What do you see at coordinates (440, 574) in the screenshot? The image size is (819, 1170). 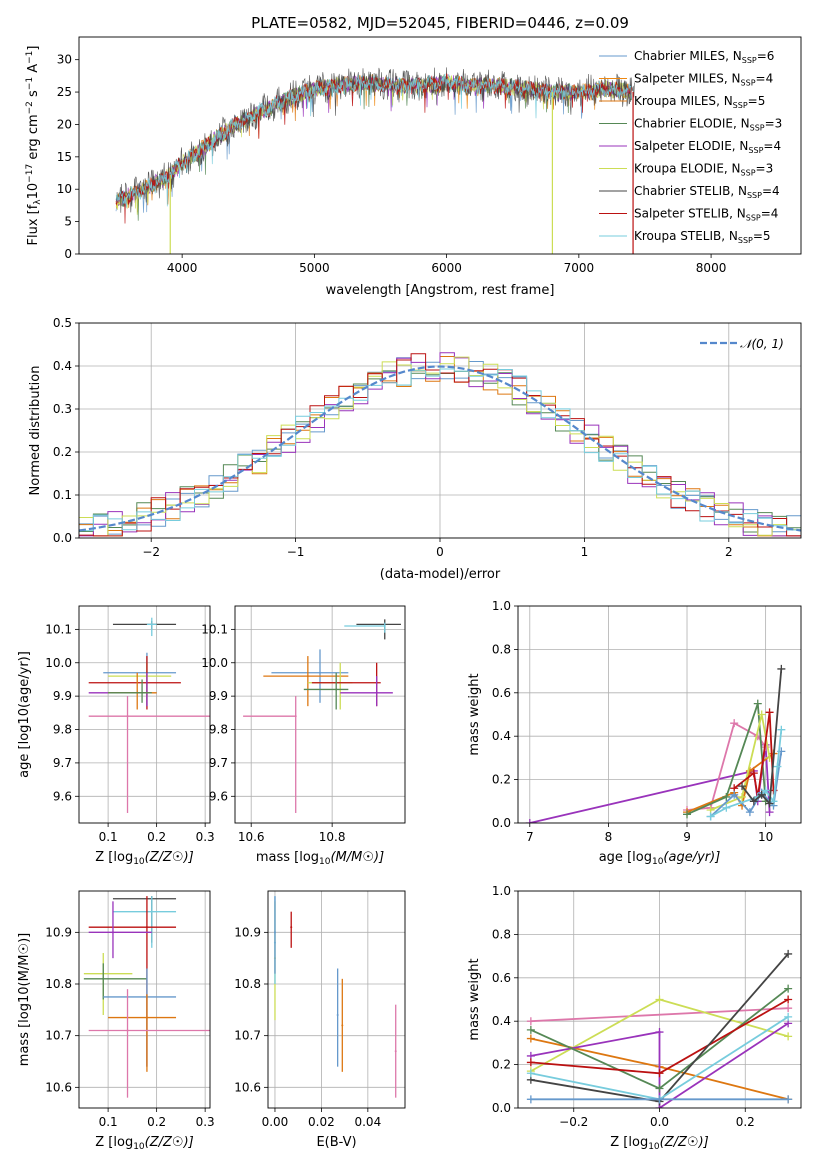 I see `x-axis-label: (data-model)/error` at bounding box center [440, 574].